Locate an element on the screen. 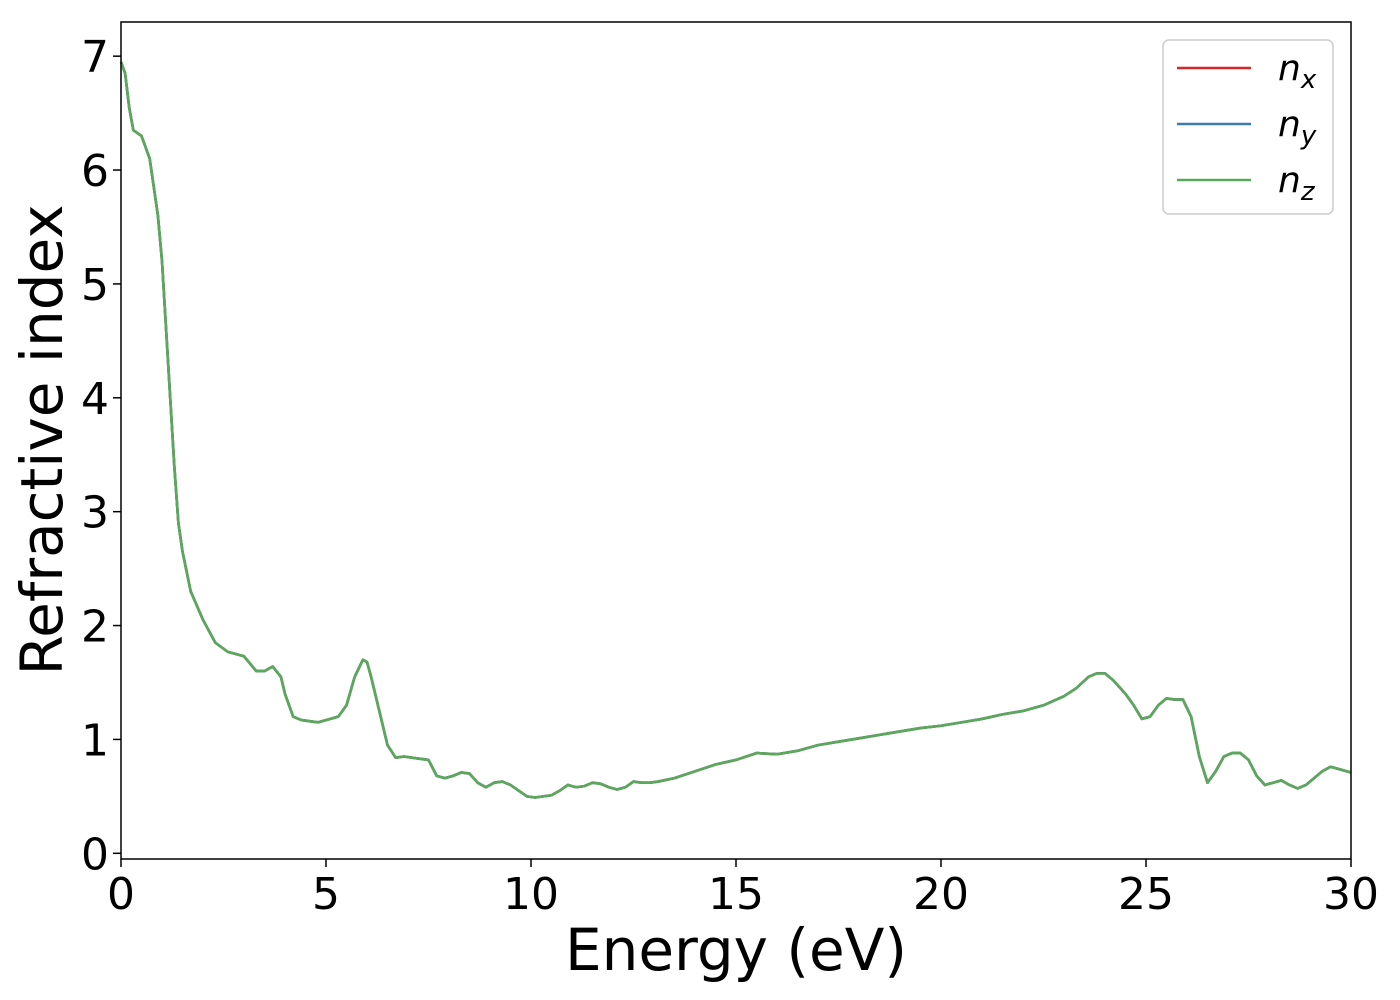 The image size is (1400, 1000). legend-label-nz: nz is located at coordinates (1297, 183).